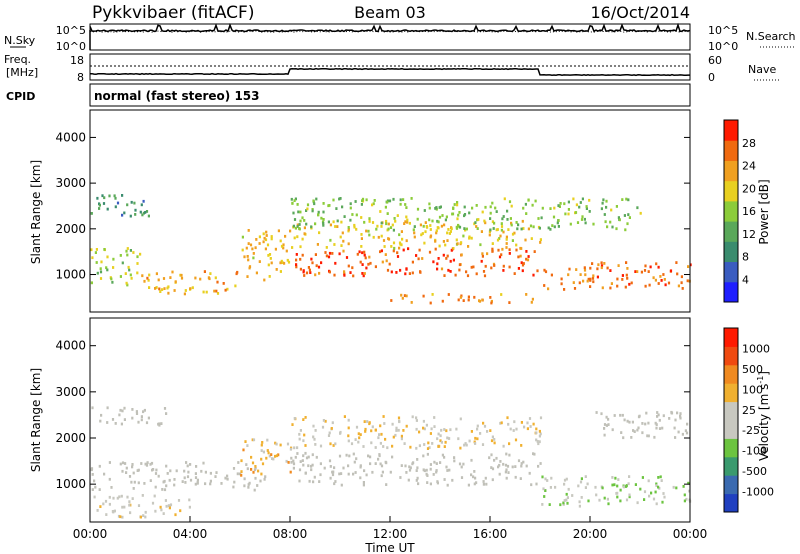 Image resolution: width=800 pixels, height=554 pixels. Describe the element at coordinates (752, 389) in the screenshot. I see `colorbar-tick-label: 100` at that location.